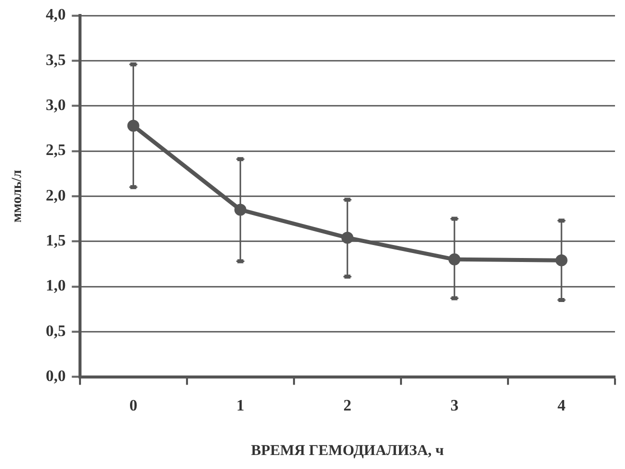 The image size is (625, 469). What do you see at coordinates (56, 286) in the screenshot?
I see `y-tick-label: 1,0` at bounding box center [56, 286].